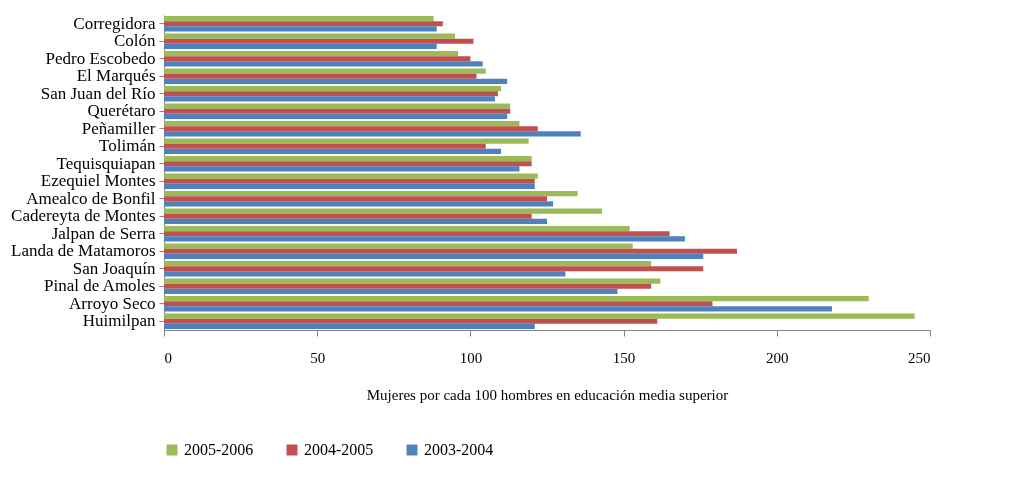  What do you see at coordinates (116, 76) in the screenshot?
I see `y-tick-label: El Marqués` at bounding box center [116, 76].